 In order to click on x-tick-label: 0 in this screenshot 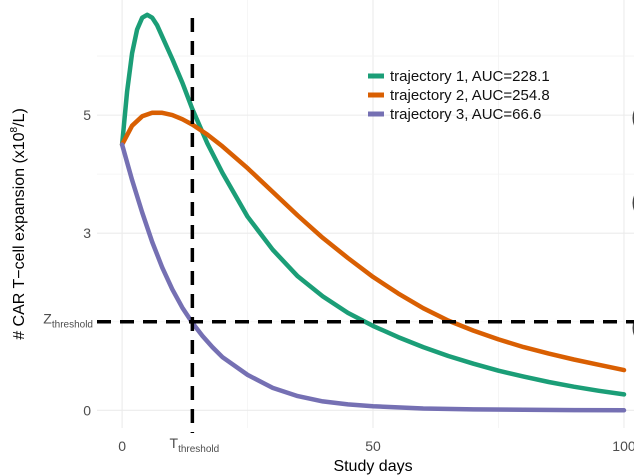, I will do `click(122, 446)`.